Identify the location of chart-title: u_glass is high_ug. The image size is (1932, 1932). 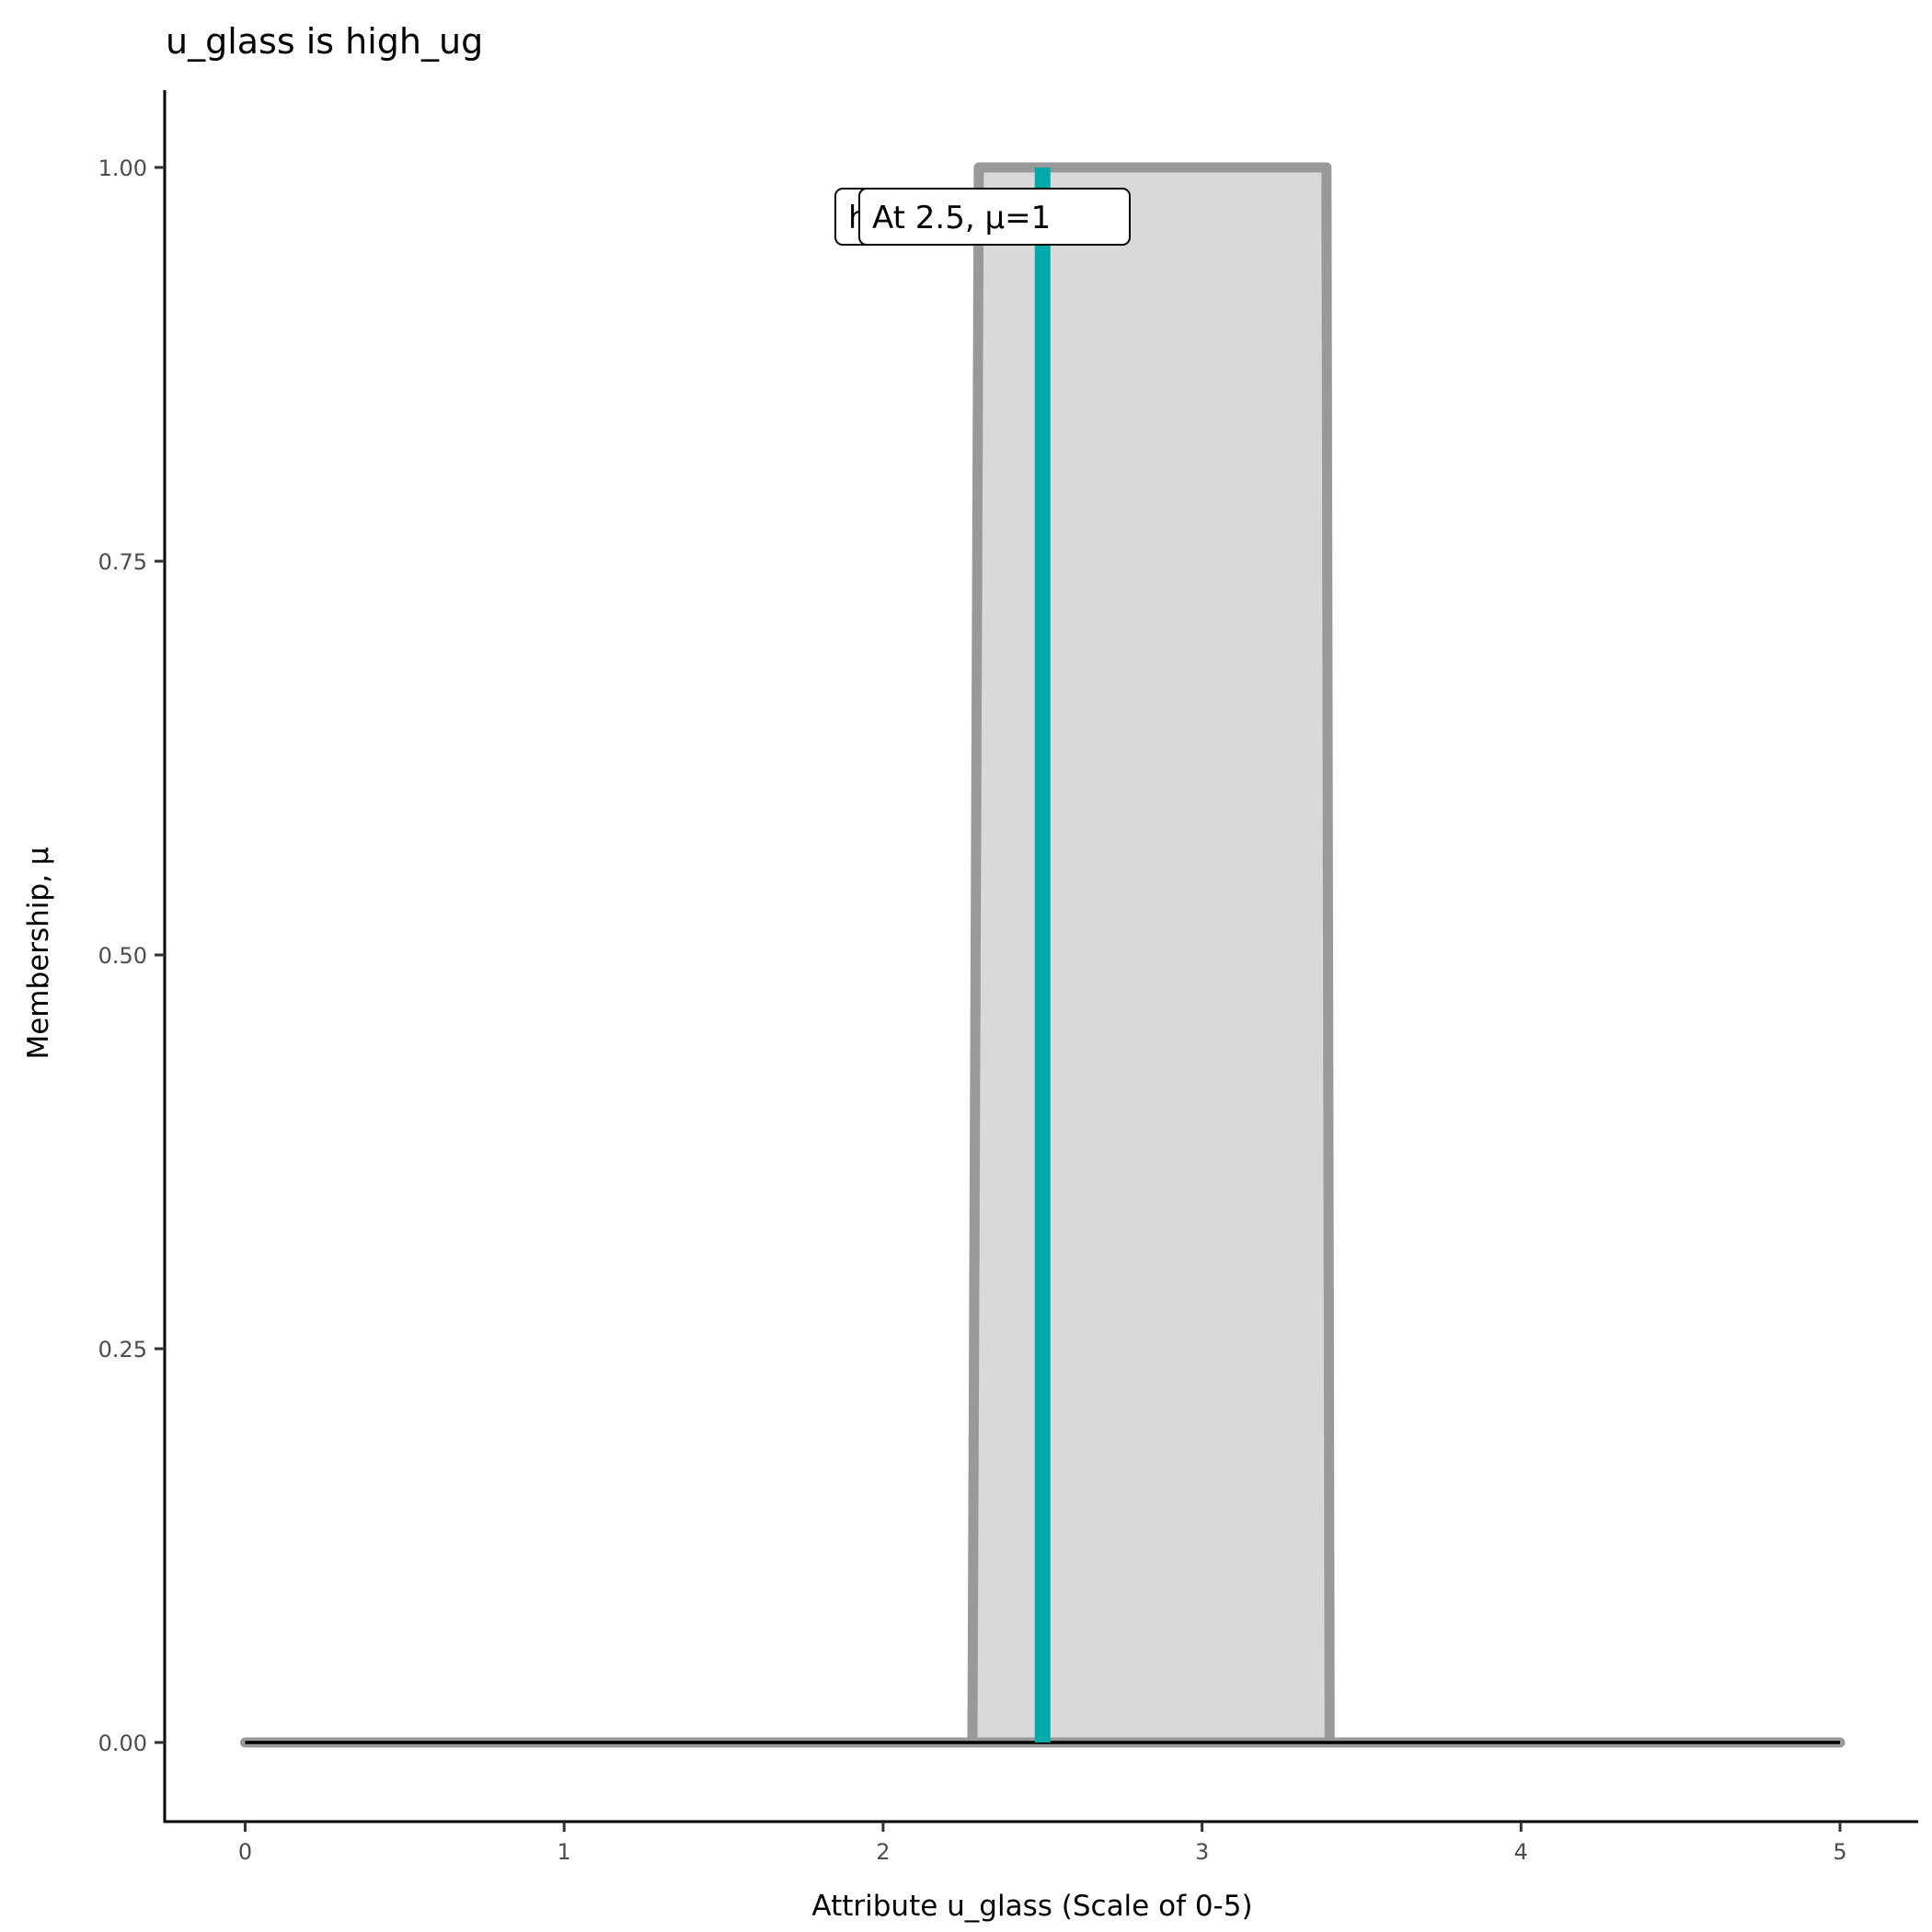
(324, 41).